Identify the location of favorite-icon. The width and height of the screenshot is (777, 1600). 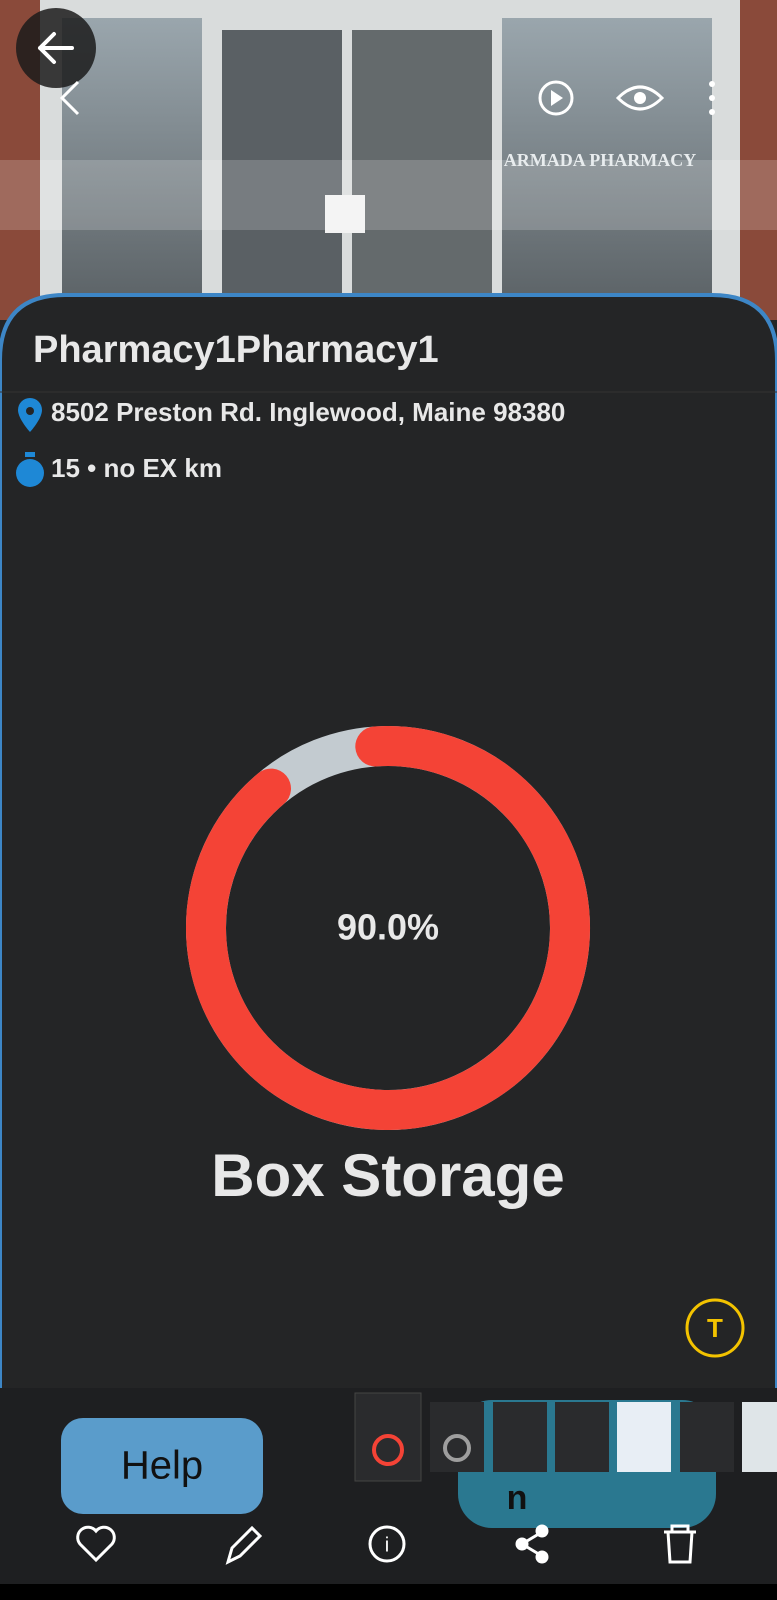
(96, 1544).